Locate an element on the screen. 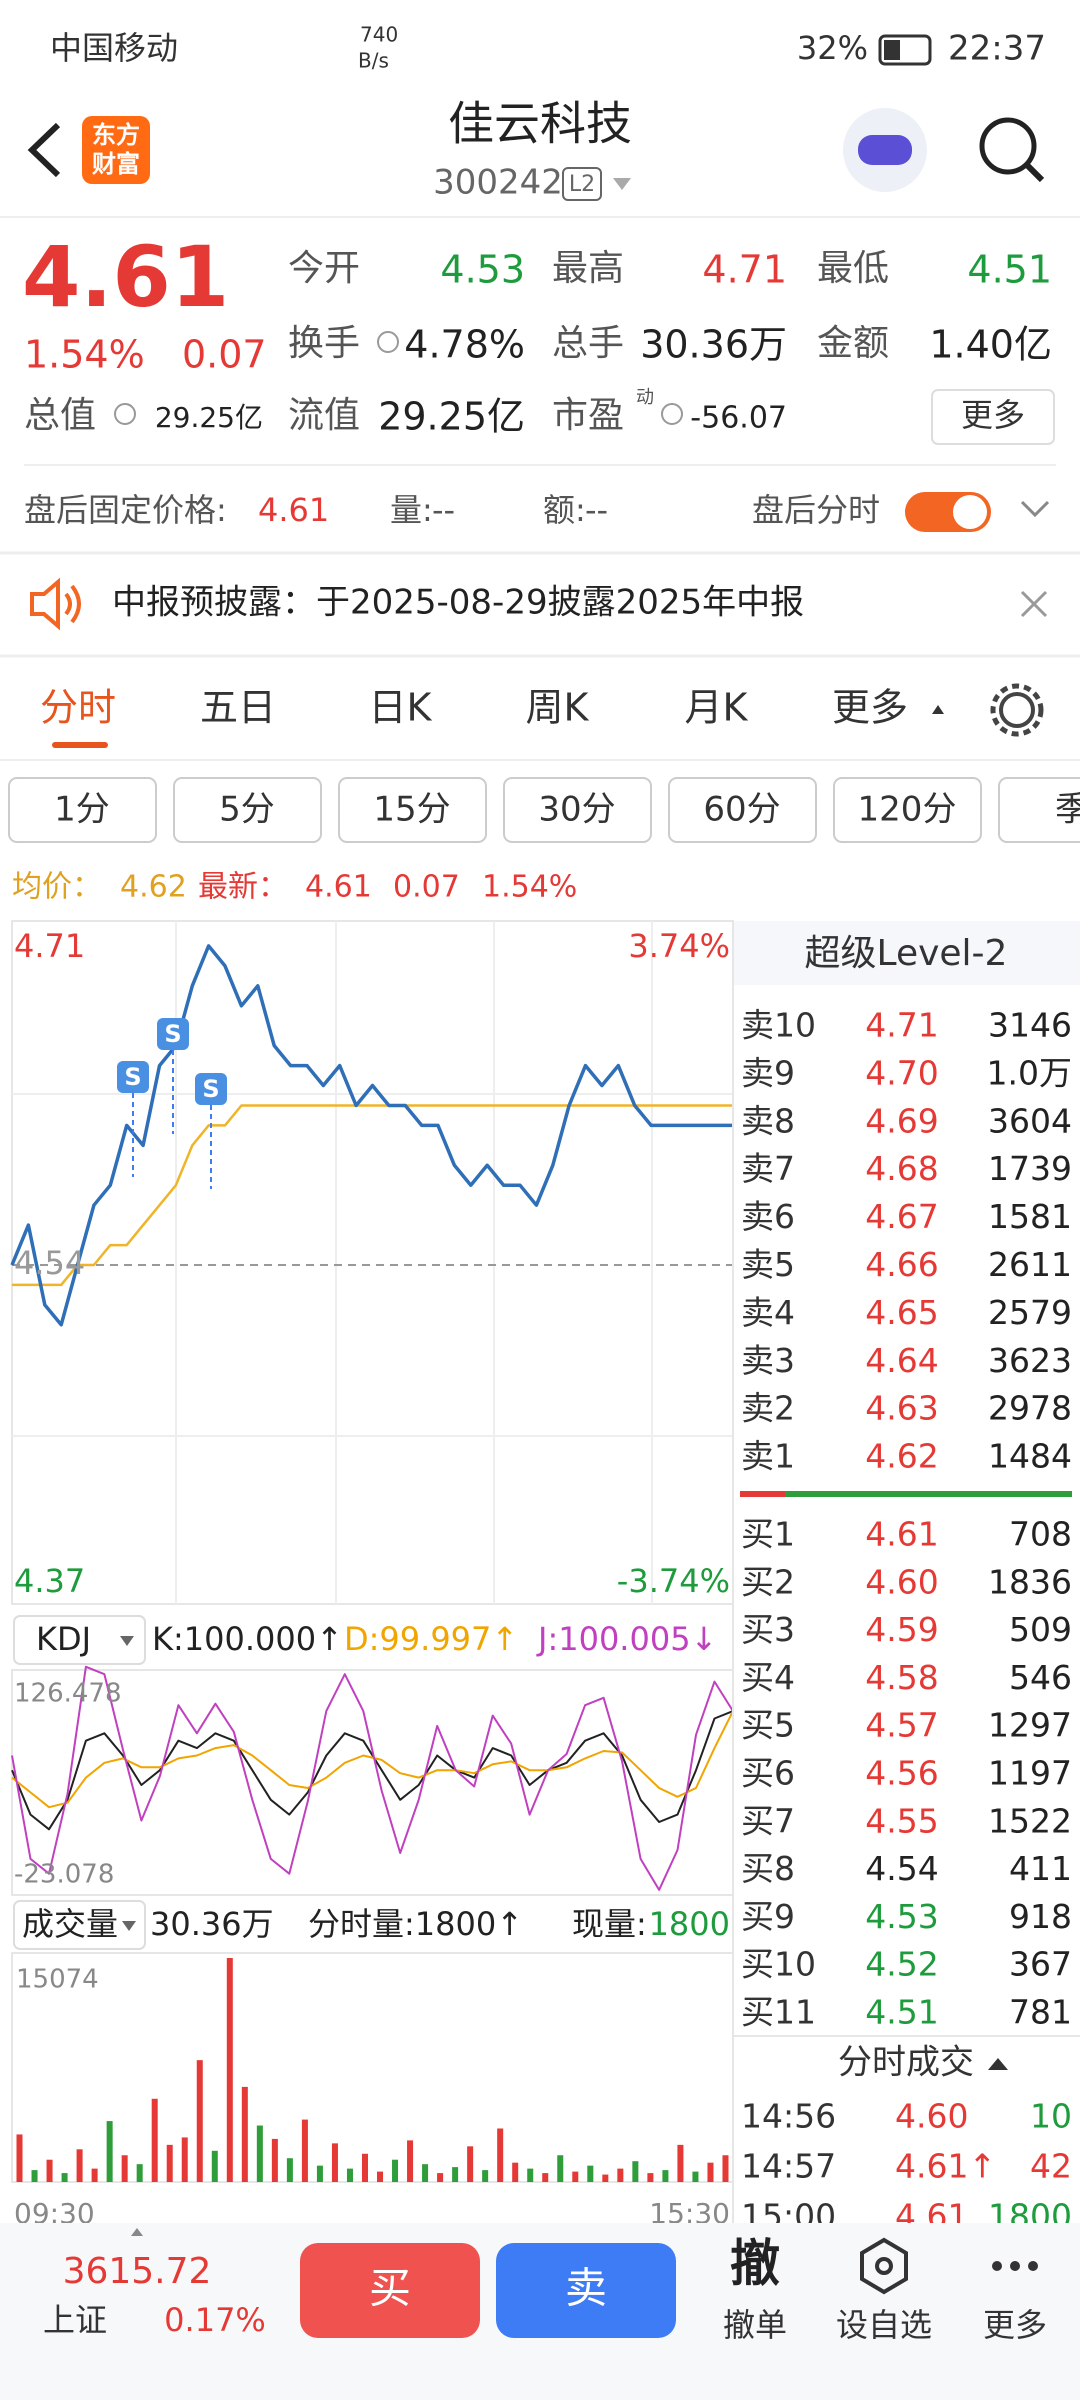 Image resolution: width=1080 pixels, height=2400 pixels. order-price: 4.61 is located at coordinates (901, 1534).